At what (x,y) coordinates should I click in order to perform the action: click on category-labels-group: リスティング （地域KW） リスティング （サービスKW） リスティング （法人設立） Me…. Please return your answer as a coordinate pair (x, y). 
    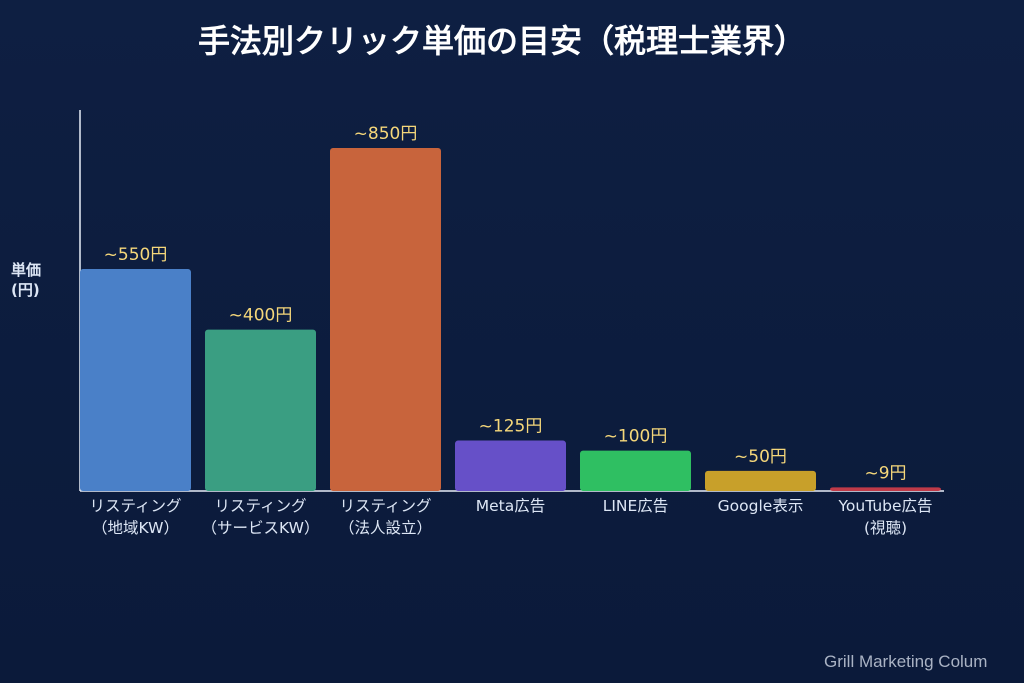
    Looking at the image, I should click on (510, 517).